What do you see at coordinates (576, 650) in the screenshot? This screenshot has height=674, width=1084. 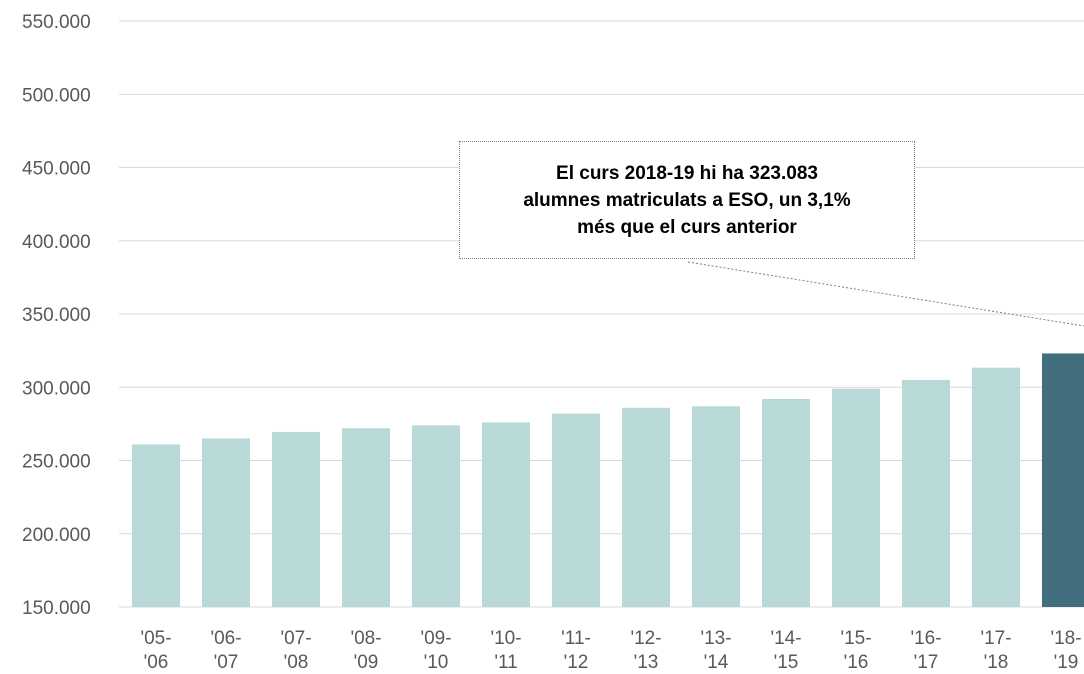 I see `x-tick-label: '11-'12` at bounding box center [576, 650].